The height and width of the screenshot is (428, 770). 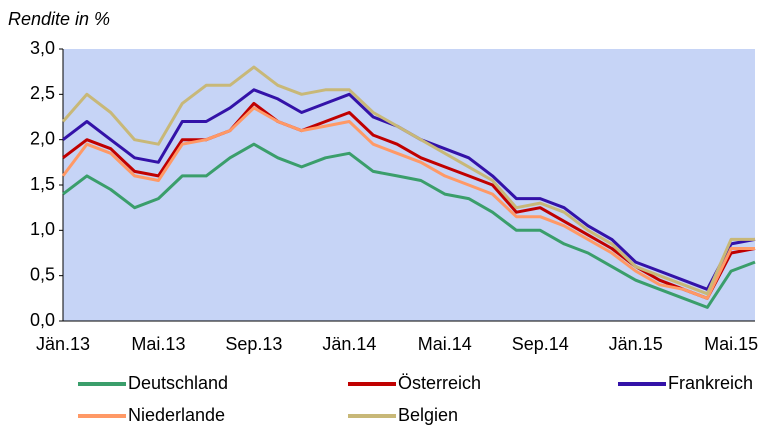 What do you see at coordinates (59, 19) in the screenshot?
I see `chart-title: Rendite in %` at bounding box center [59, 19].